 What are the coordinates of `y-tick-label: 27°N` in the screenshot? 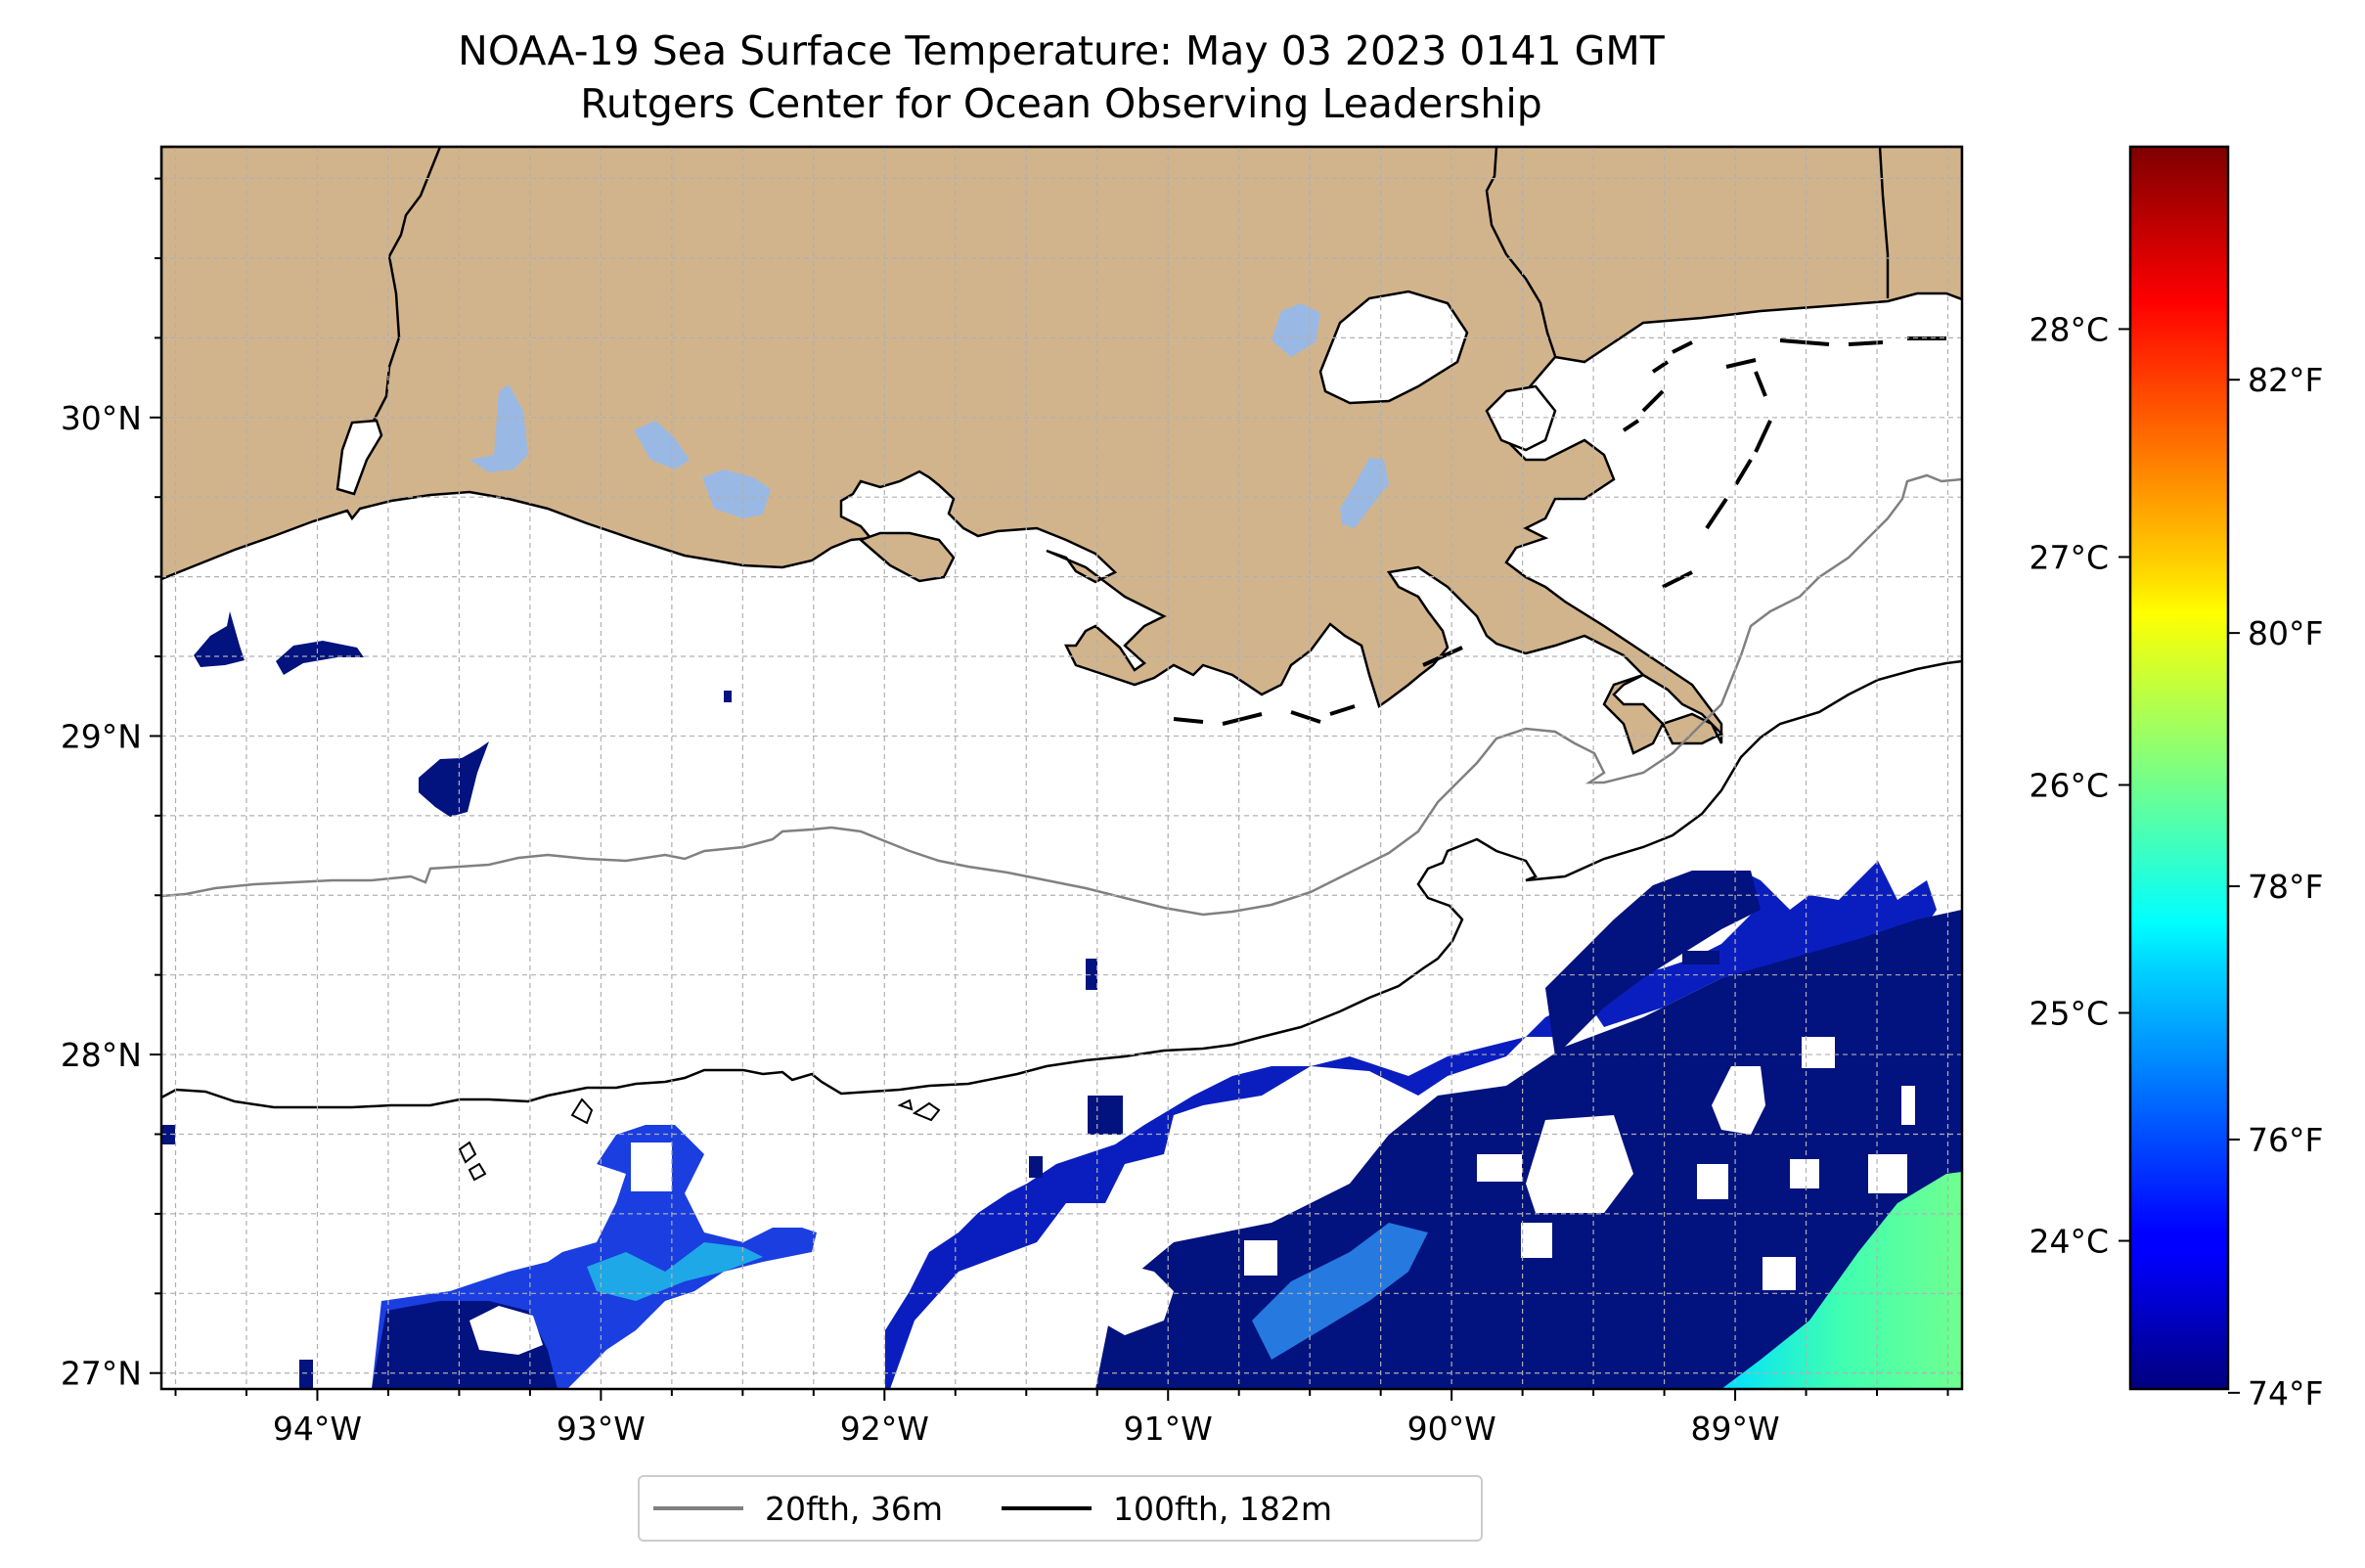 It's located at (101, 1374).